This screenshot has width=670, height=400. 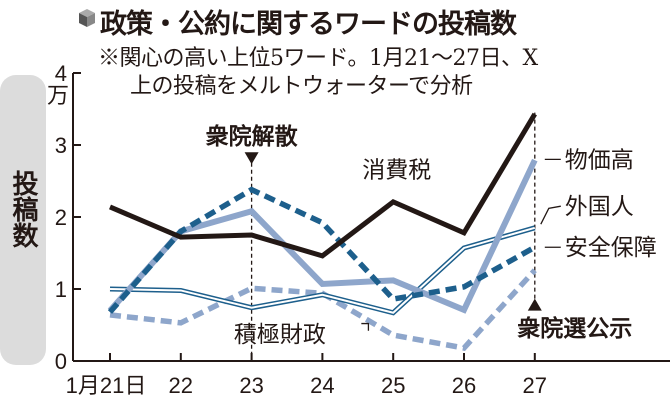 I want to click on y-axis-label: 投稿数, so click(x=23, y=209).